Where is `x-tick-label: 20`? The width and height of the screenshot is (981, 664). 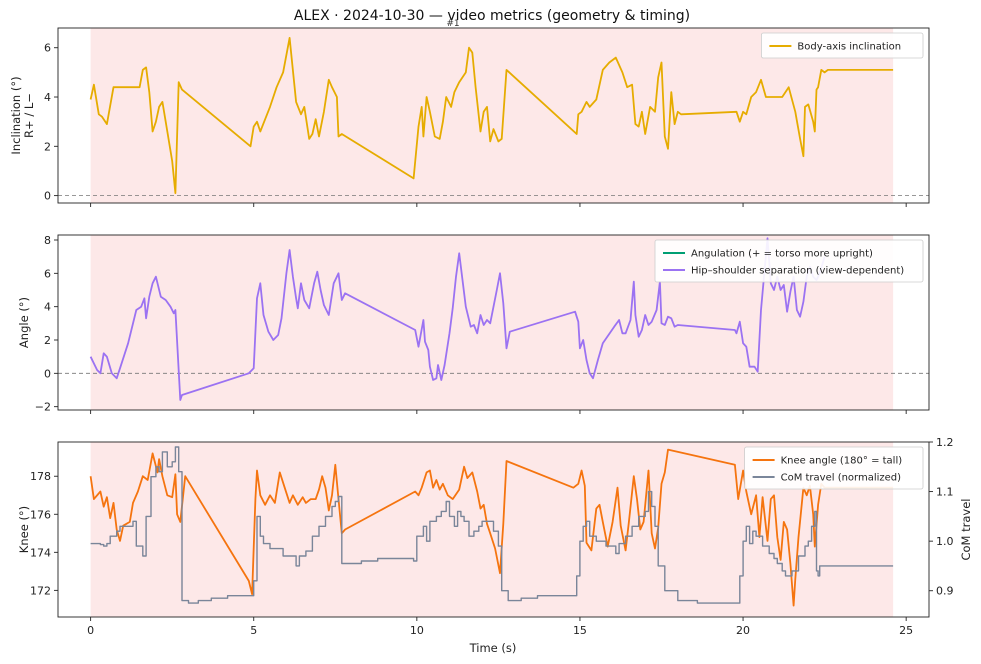 x-tick-label: 20 is located at coordinates (743, 630).